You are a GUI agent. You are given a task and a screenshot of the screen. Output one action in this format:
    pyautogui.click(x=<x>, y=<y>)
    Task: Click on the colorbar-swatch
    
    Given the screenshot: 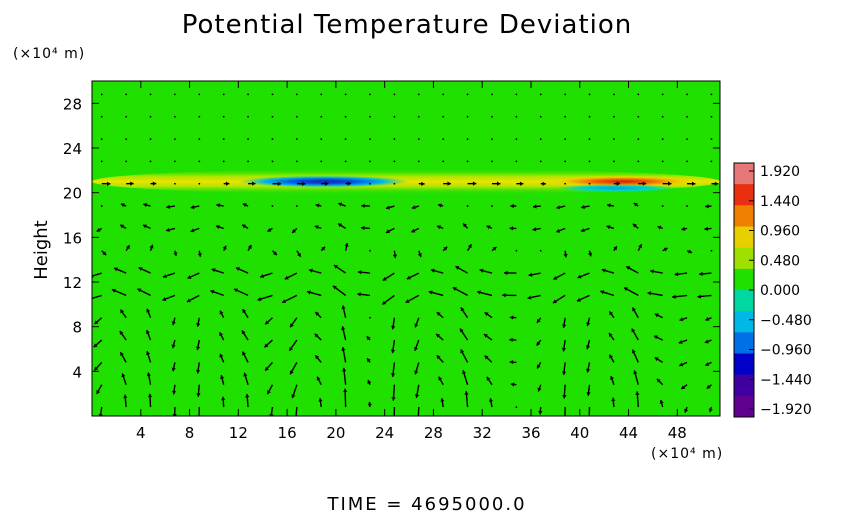 What is the action you would take?
    pyautogui.click(x=744, y=195)
    